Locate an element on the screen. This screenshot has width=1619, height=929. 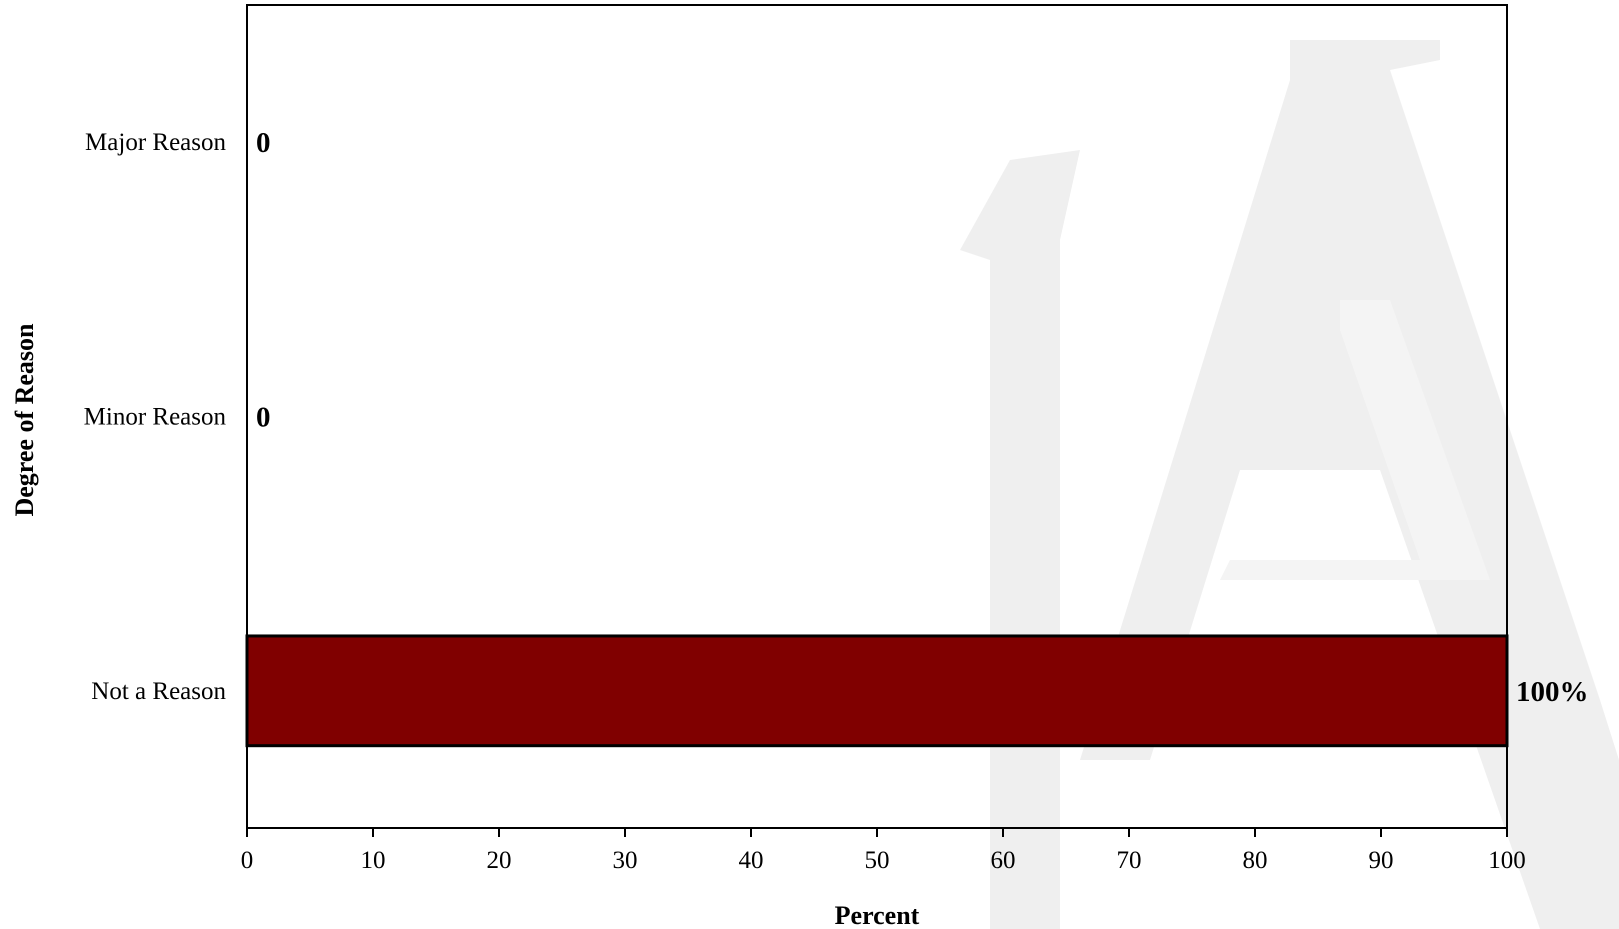
x-tick-label: 40 is located at coordinates (751, 860).